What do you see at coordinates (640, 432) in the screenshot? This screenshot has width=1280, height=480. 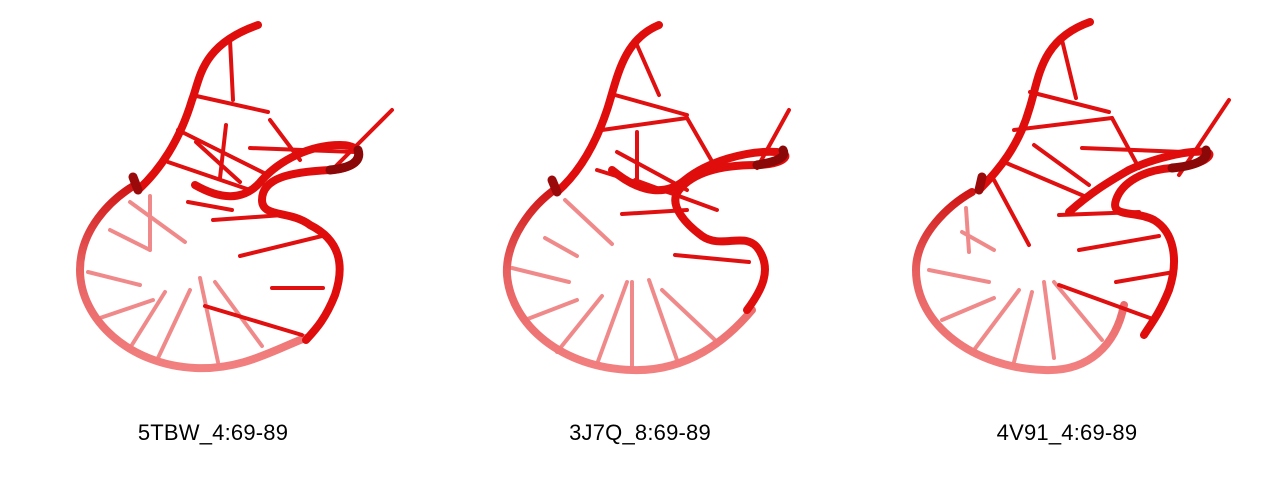 I see `structure-label-2: 3J7Q_8:69-89` at bounding box center [640, 432].